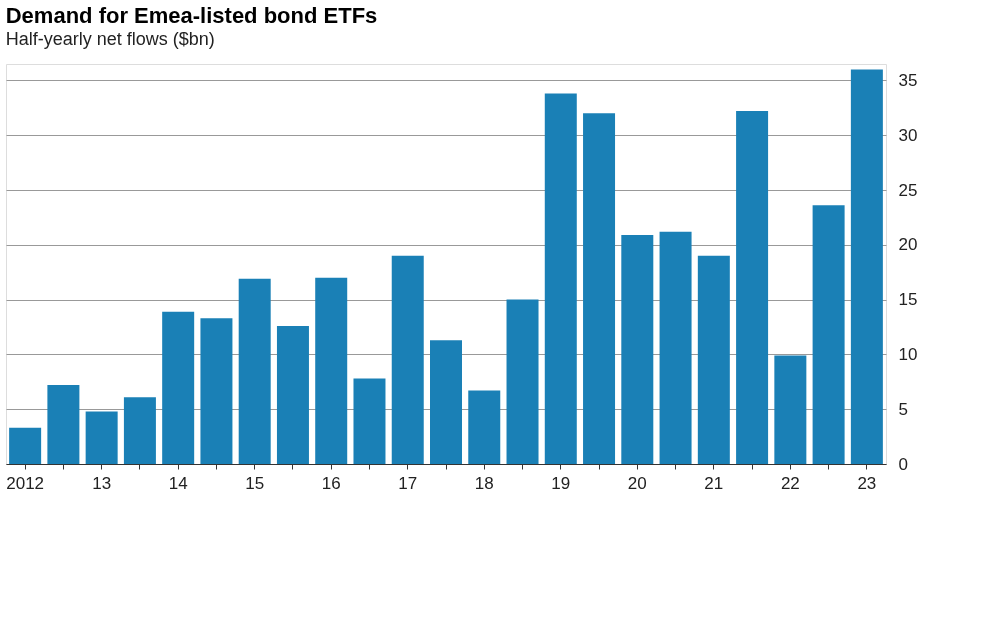 This screenshot has width=1002, height=623. What do you see at coordinates (191, 15) in the screenshot?
I see `chart-title: Demand for Emea-listed bond ETFs` at bounding box center [191, 15].